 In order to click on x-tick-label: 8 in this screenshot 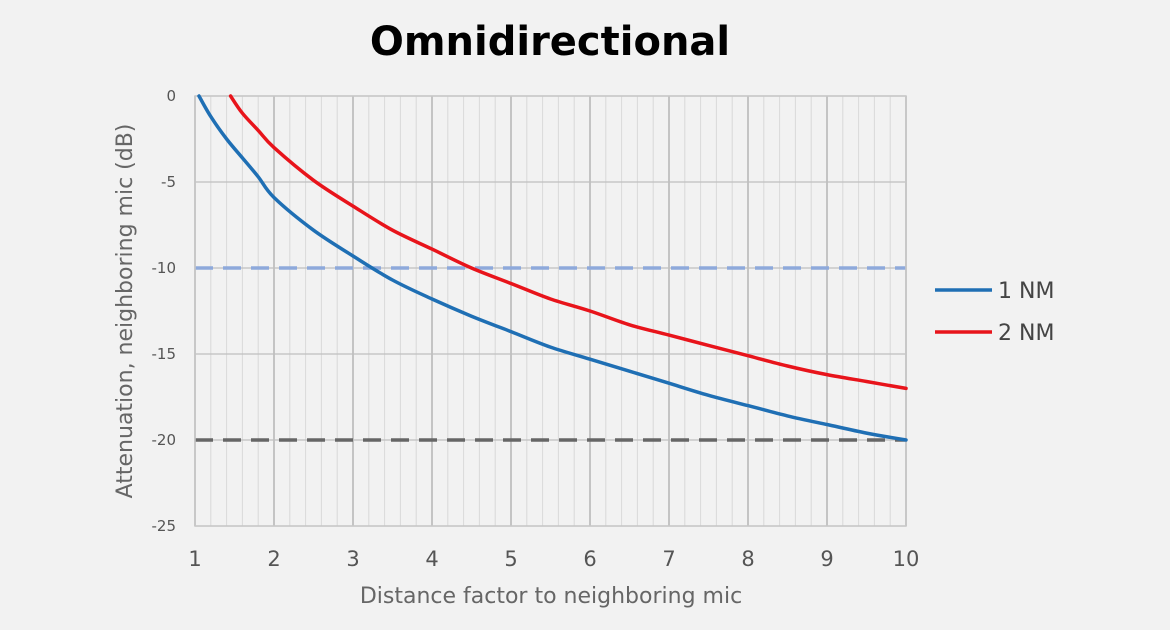, I will do `click(747, 559)`.